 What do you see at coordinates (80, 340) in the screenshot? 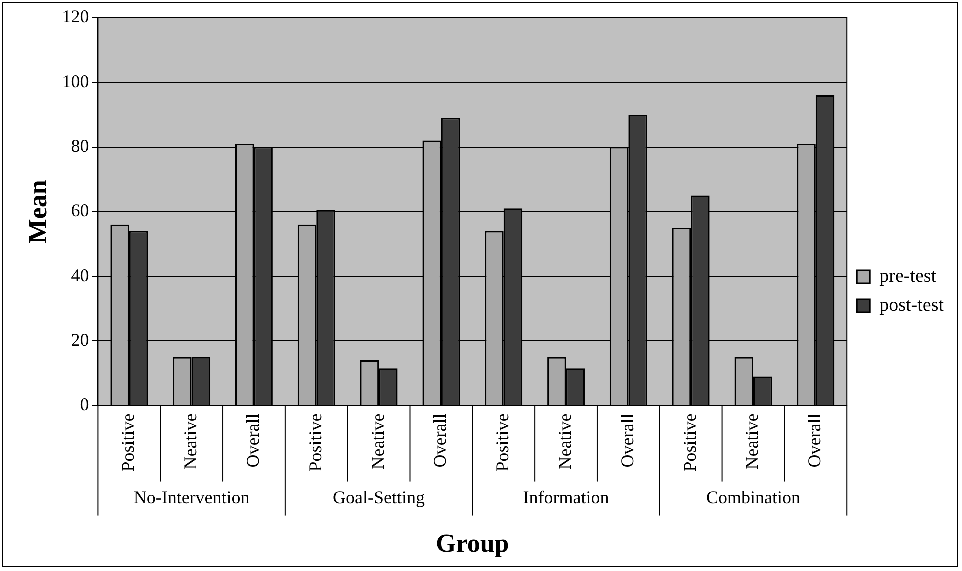
I see `y-tick-label: 20` at bounding box center [80, 340].